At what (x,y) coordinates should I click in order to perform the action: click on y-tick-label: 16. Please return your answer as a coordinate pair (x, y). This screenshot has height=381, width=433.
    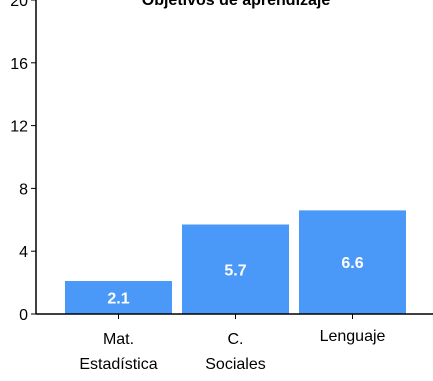
    Looking at the image, I should click on (19, 64).